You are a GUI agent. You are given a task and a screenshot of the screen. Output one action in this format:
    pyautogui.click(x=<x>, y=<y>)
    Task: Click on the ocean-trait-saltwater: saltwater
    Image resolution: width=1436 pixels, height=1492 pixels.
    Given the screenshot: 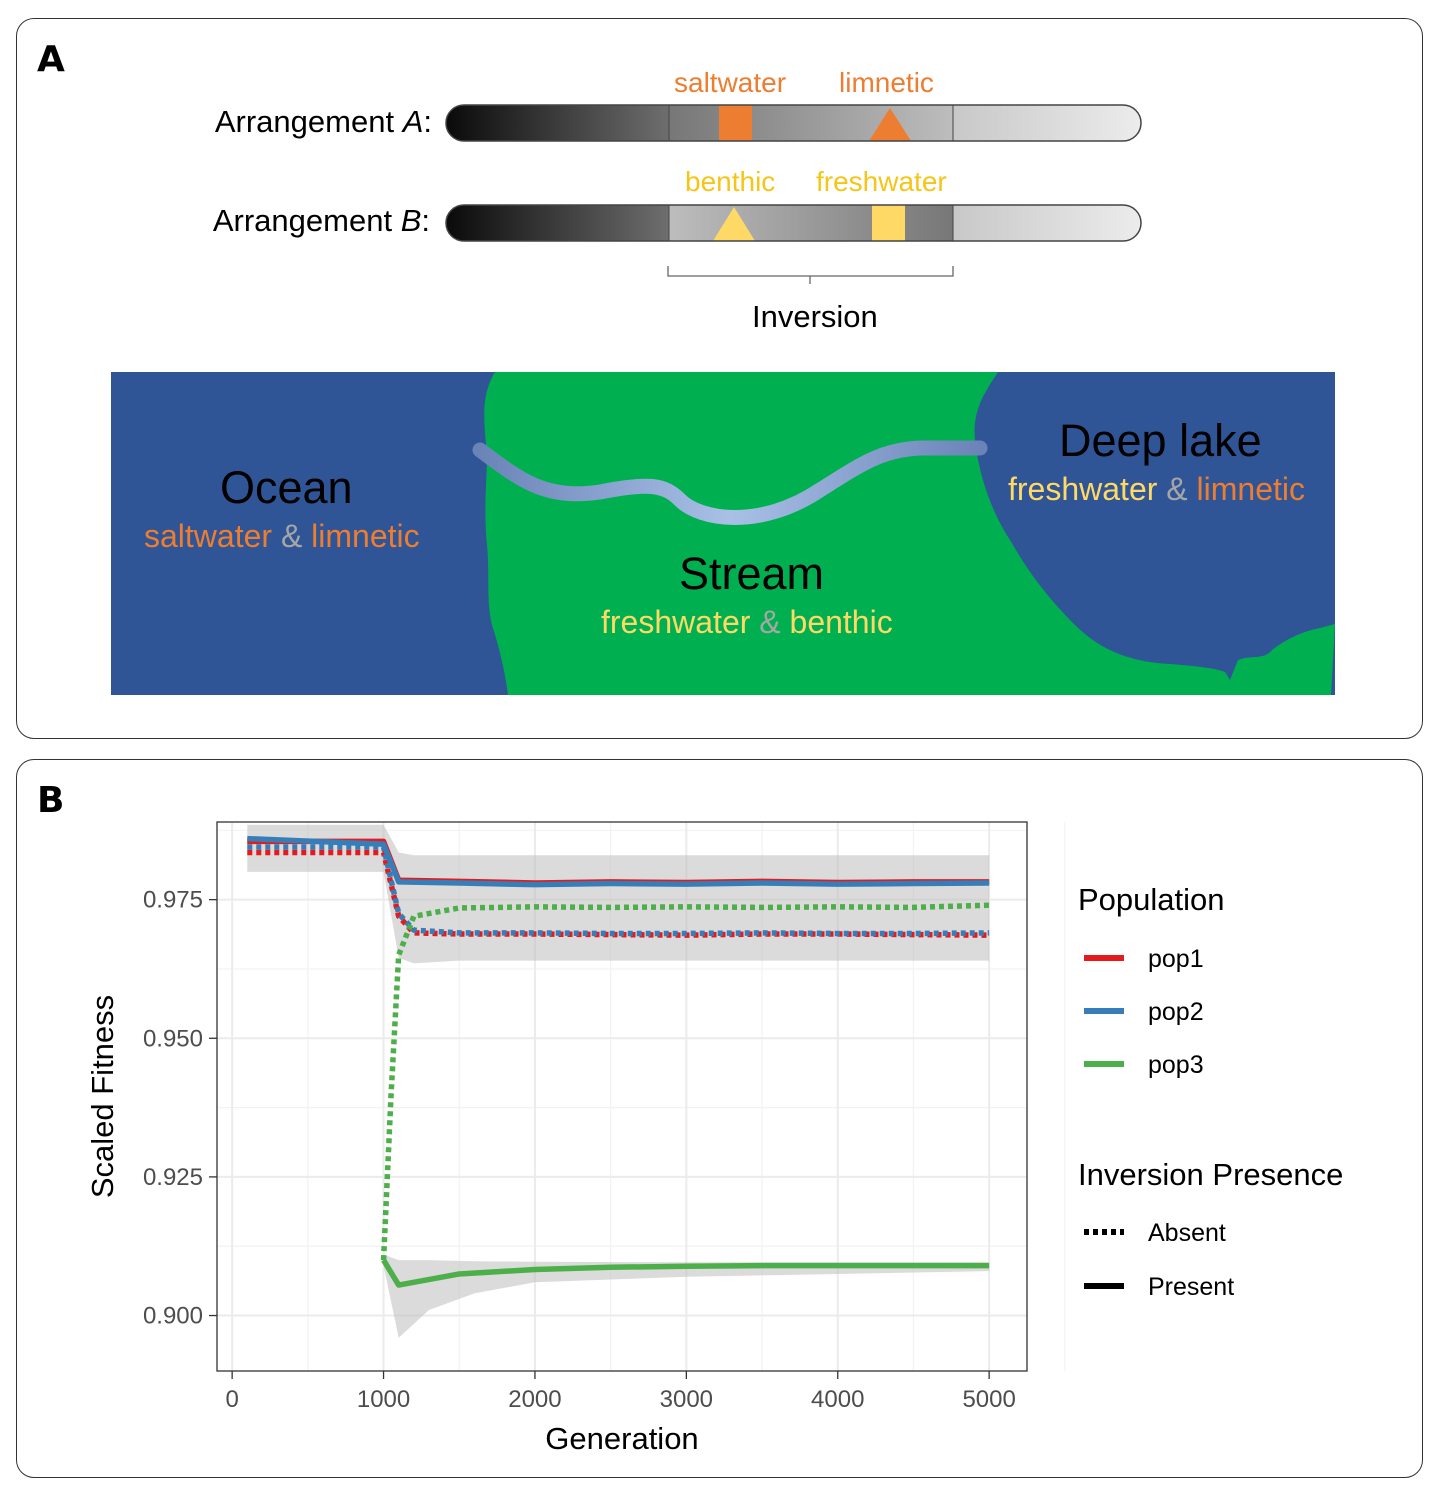 What is the action you would take?
    pyautogui.click(x=208, y=536)
    